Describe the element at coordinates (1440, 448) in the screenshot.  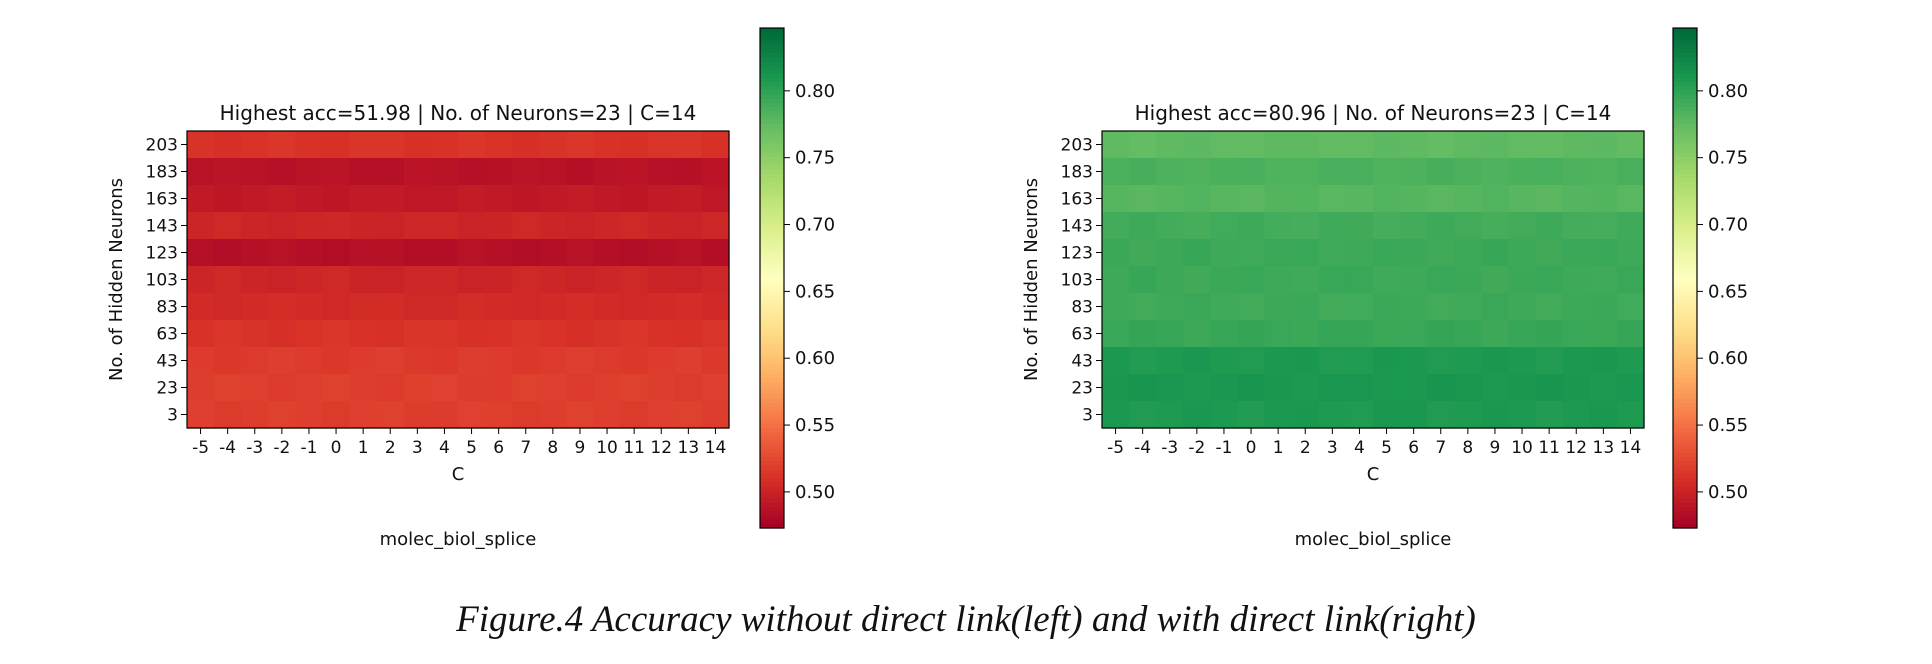
I see `x-tick-label: 7` at that location.